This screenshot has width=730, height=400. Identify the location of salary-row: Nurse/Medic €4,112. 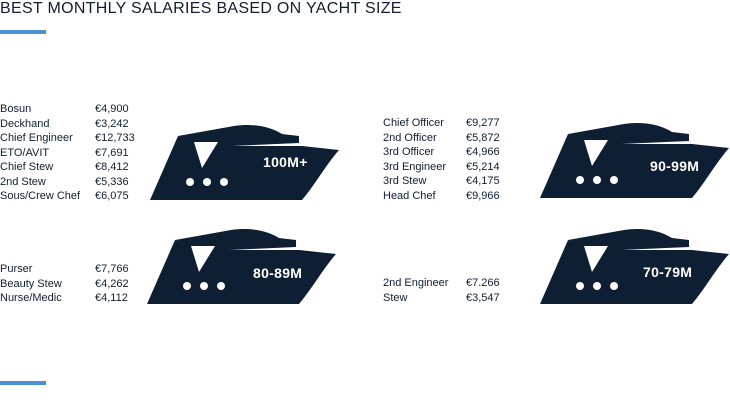
(77, 298).